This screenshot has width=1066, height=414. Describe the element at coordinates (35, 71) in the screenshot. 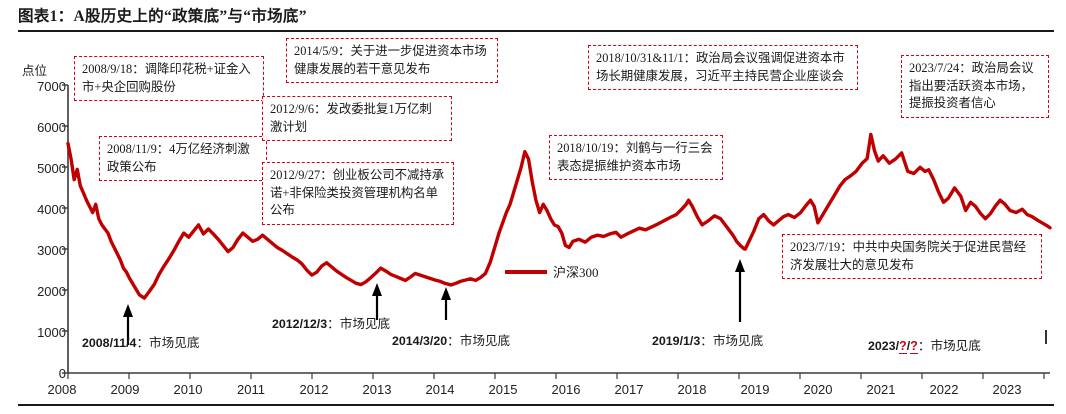

I see `y-axis-unit-label: 点位` at that location.